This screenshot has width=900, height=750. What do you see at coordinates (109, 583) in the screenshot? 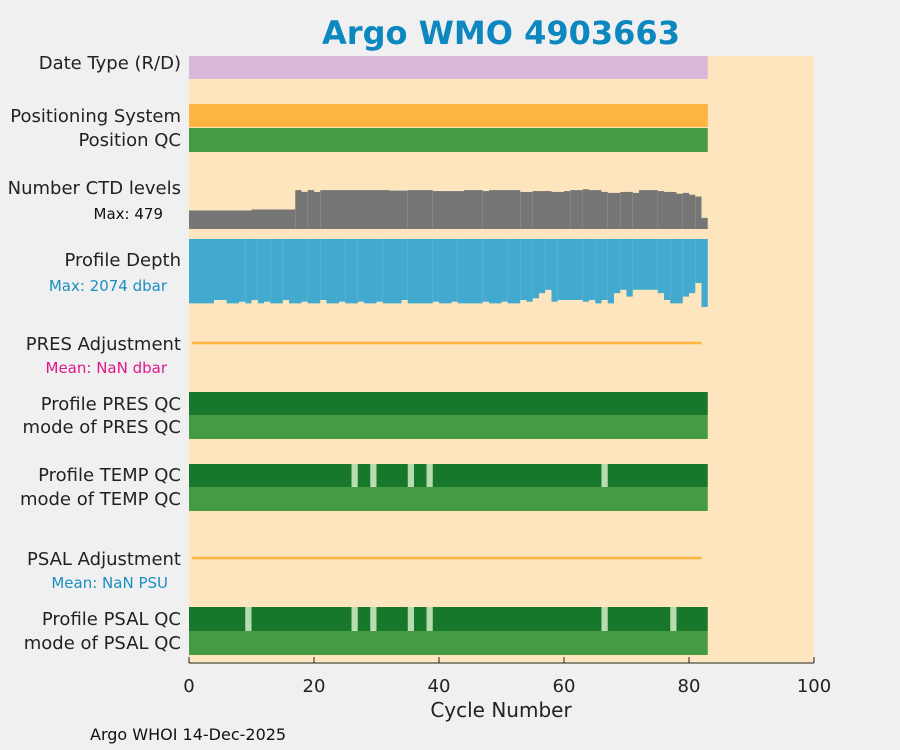
I see `label-psal-mean: Mean: NaN PSU` at bounding box center [109, 583].